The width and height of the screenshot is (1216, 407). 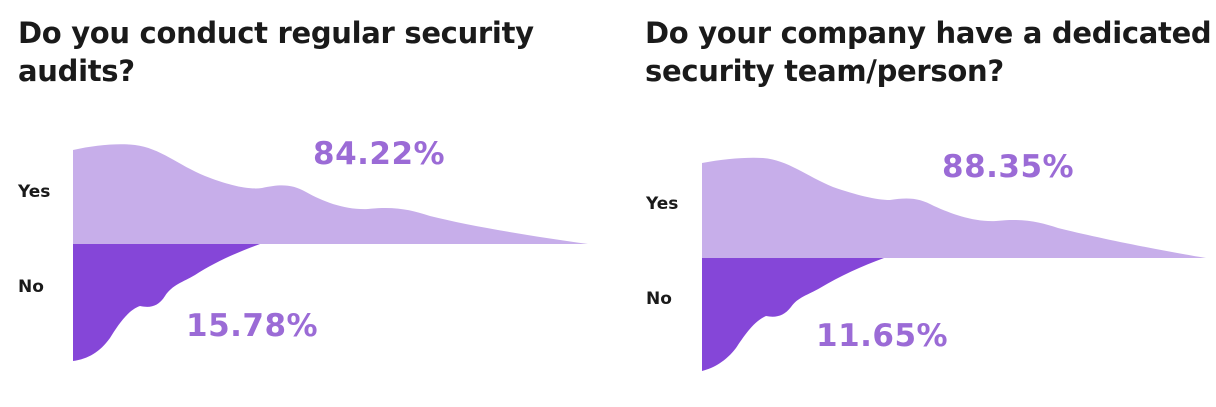 What do you see at coordinates (252, 326) in the screenshot?
I see `data-label-no: 15.78%` at bounding box center [252, 326].